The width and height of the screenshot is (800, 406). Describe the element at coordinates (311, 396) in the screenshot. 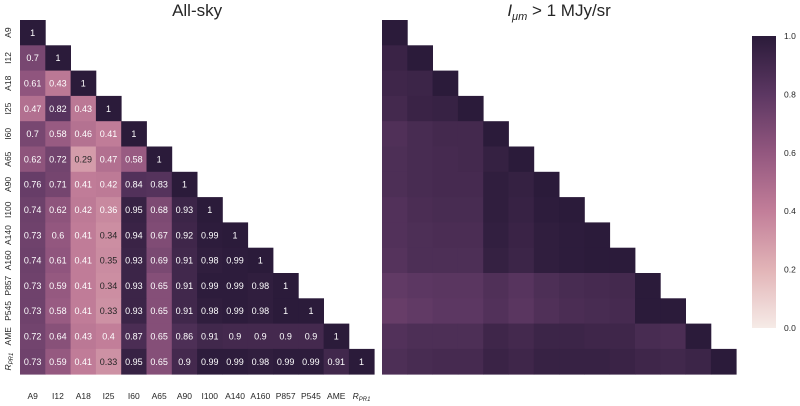

I see `x-tick-label: P545` at that location.